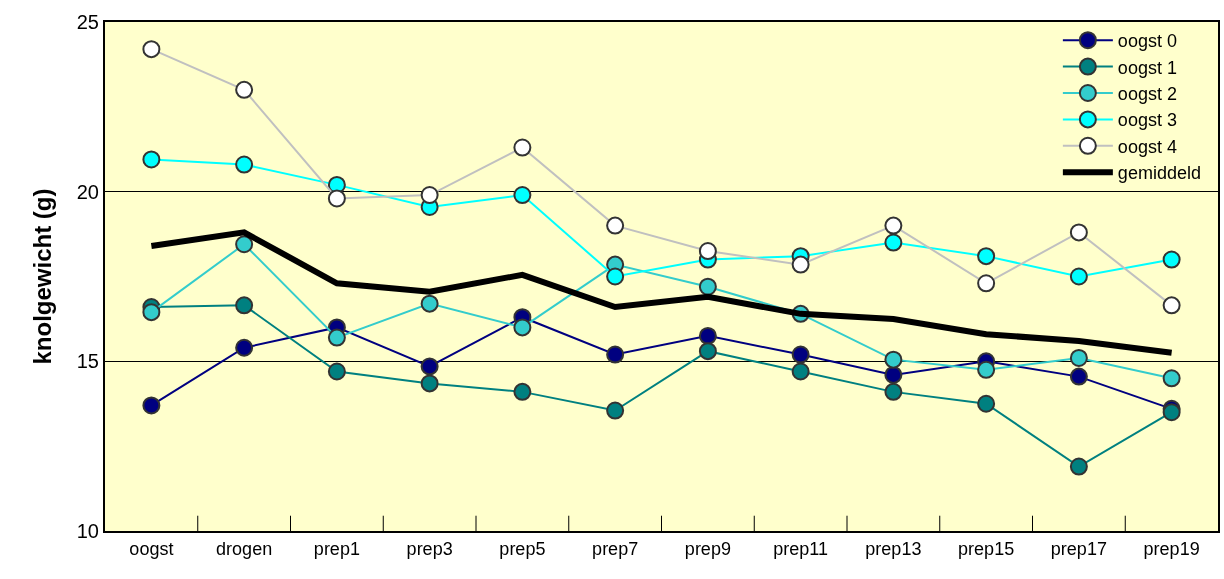  Describe the element at coordinates (615, 548) in the screenshot. I see `x-tick-label: prep7` at that location.